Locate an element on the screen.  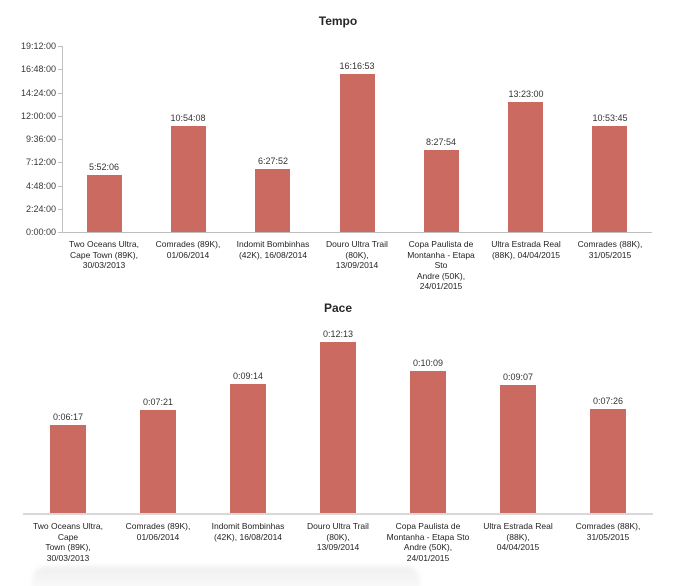
bar-value-label: 16:16:53 is located at coordinates (357, 66).